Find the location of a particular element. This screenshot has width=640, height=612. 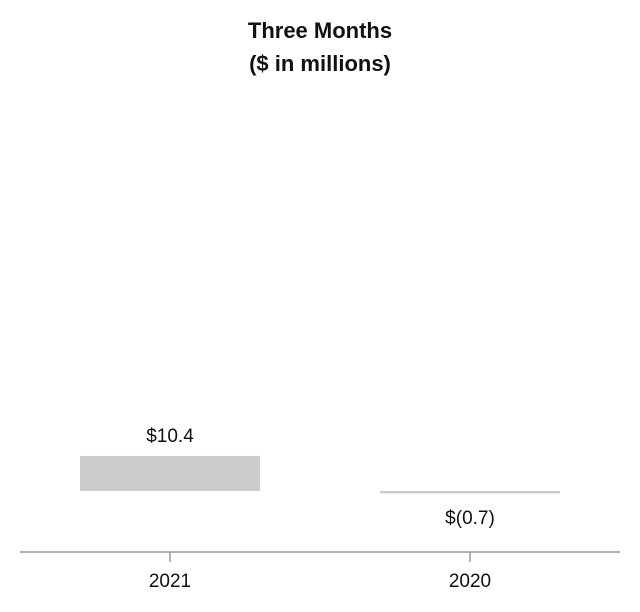

x-tick-label: 2020 is located at coordinates (470, 581).